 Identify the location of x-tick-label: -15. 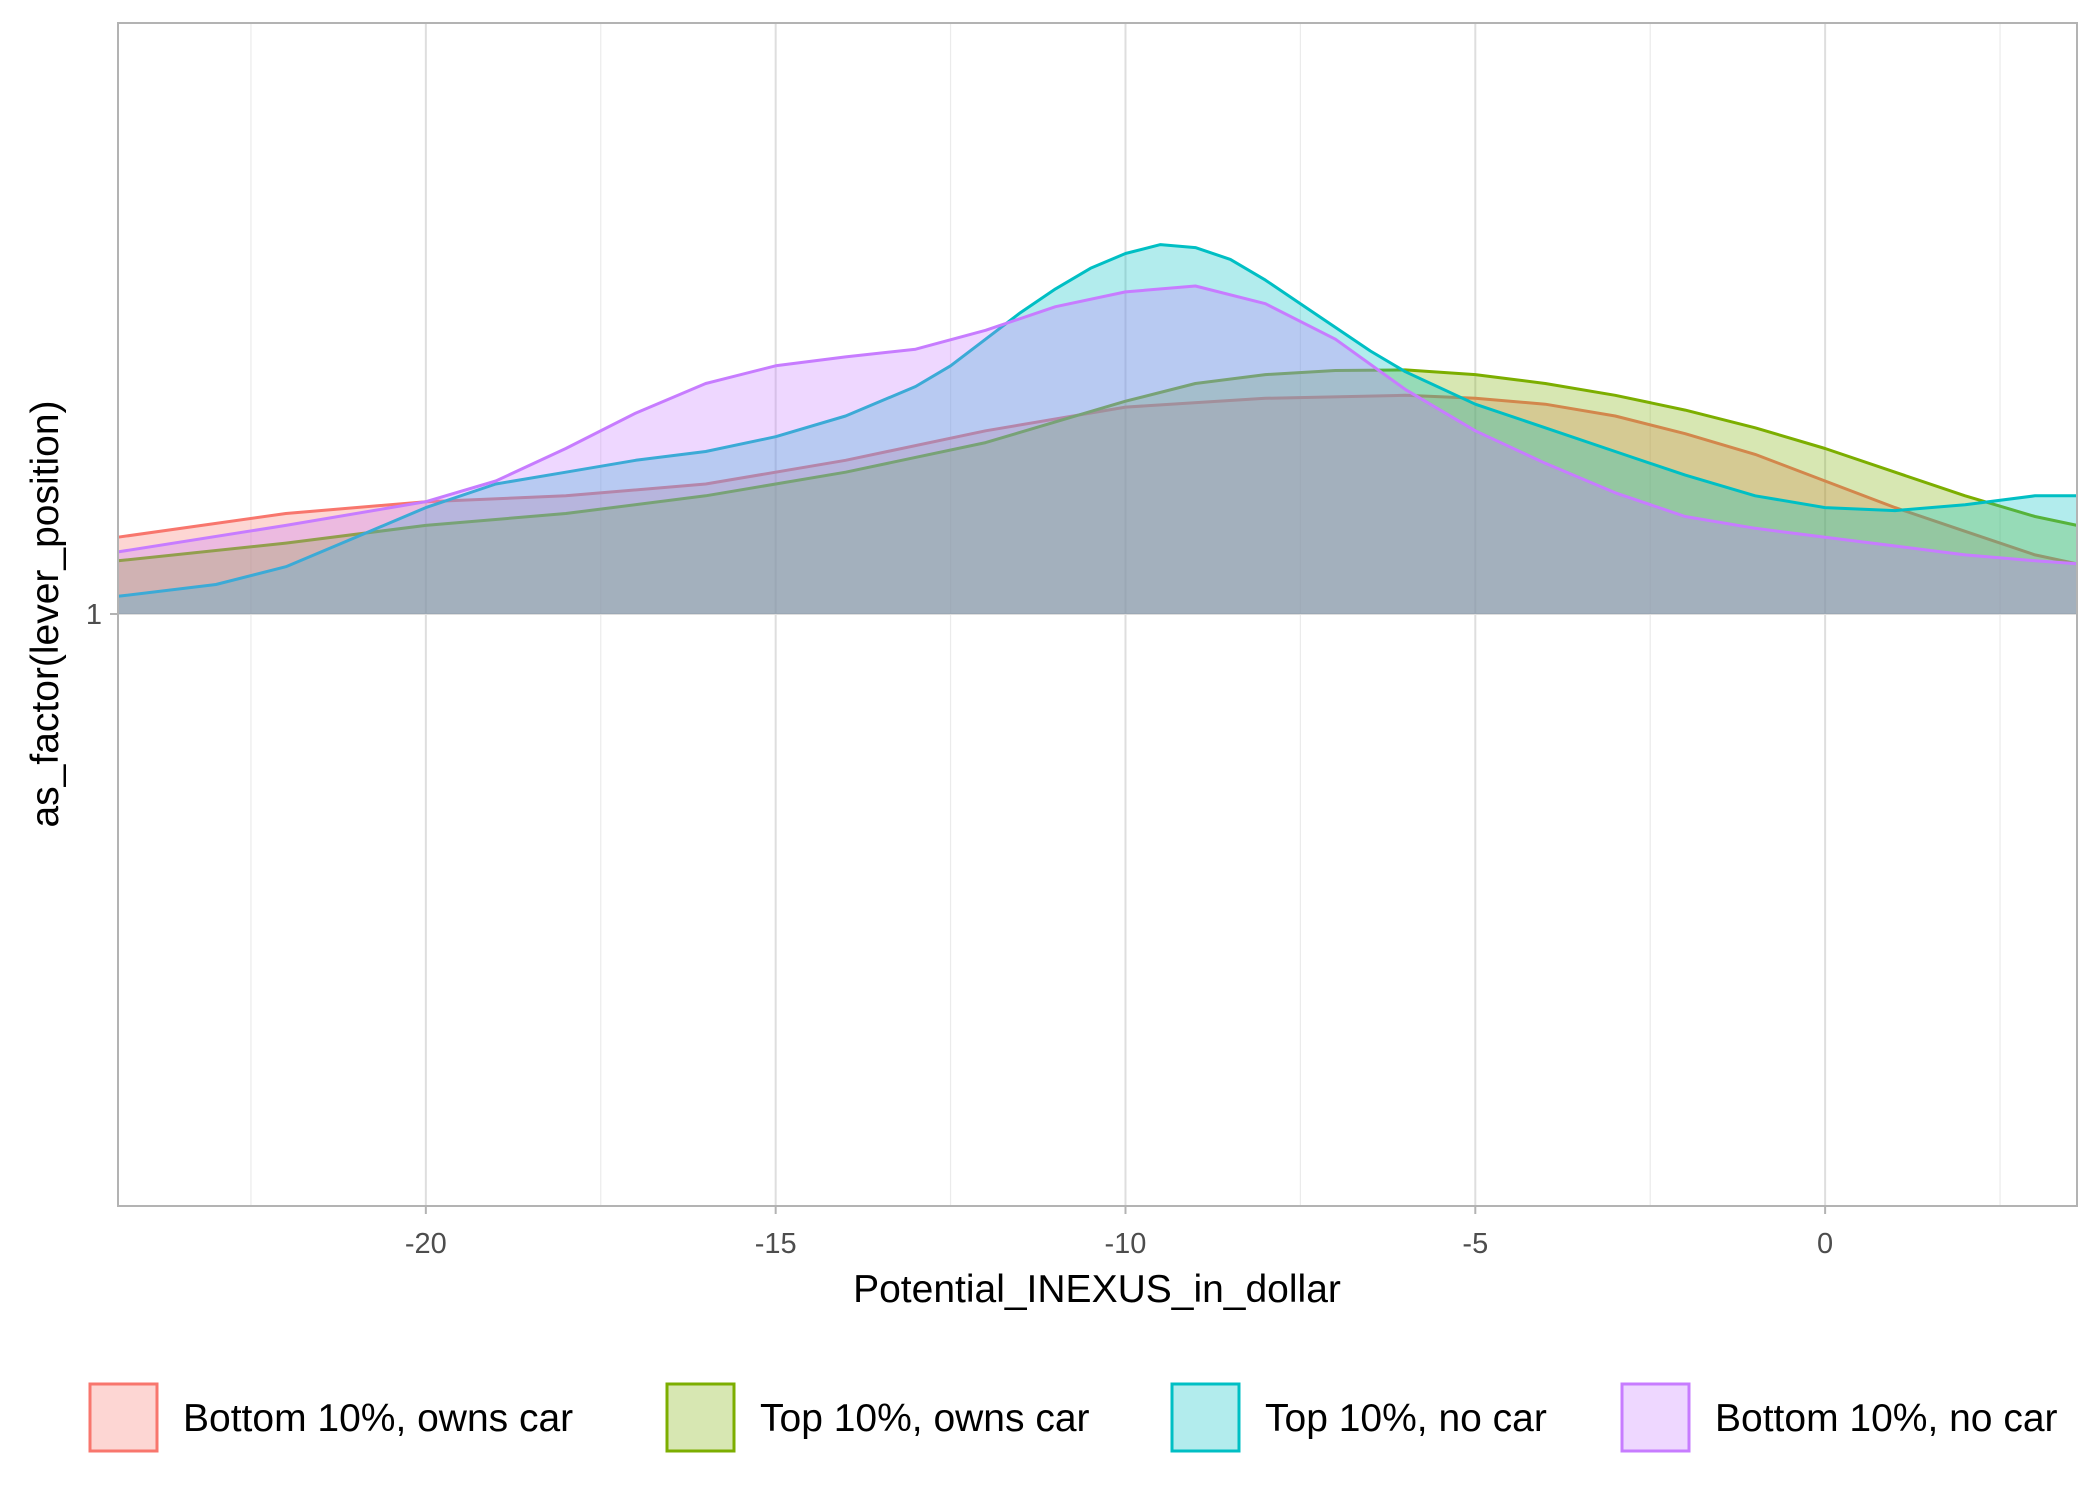
(776, 1244).